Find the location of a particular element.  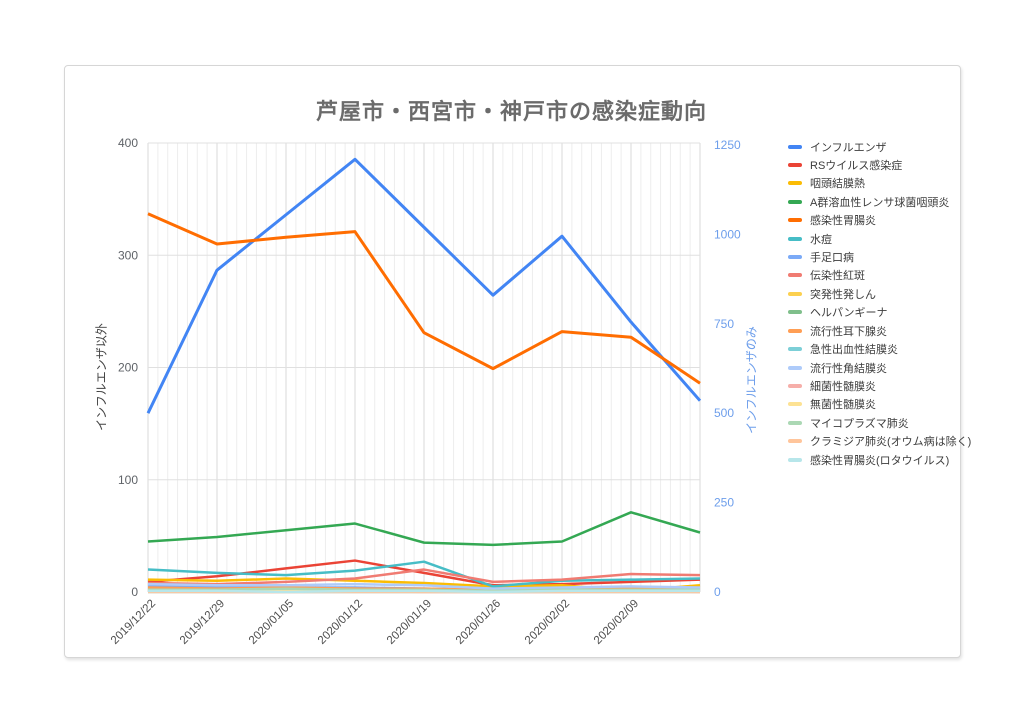

chart-title: 芦屋市・西宮市・神戸市の感染症動向 is located at coordinates (511, 111).